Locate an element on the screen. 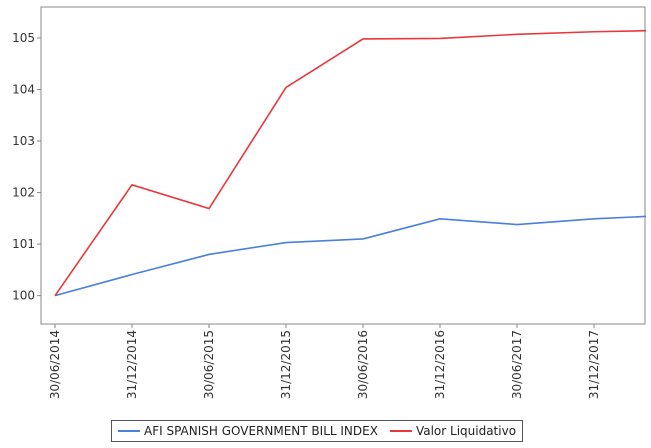 This screenshot has height=448, width=651. right-margin-cover is located at coordinates (648, 210).